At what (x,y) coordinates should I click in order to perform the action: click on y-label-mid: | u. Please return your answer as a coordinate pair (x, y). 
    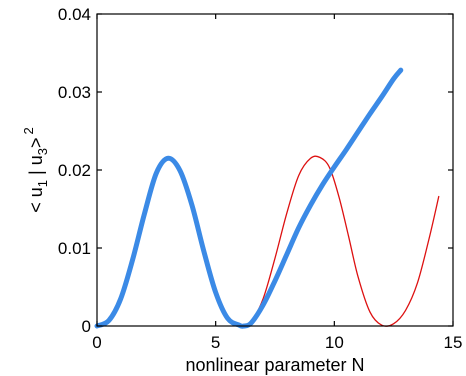
    Looking at the image, I should click on (36, 167).